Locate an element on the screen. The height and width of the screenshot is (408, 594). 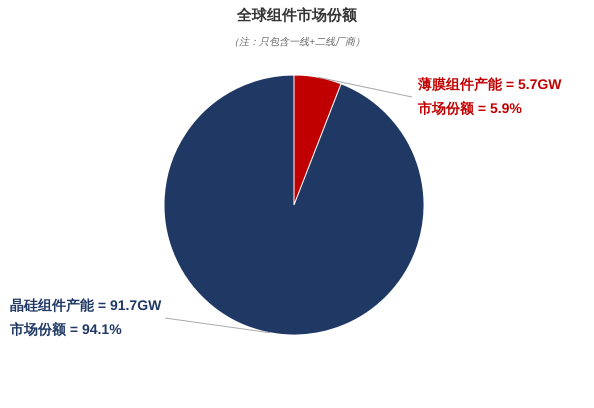
data-label: 晶硅组件产能 = 91.7GW 市场份额 = 94.1% is located at coordinates (85, 317).